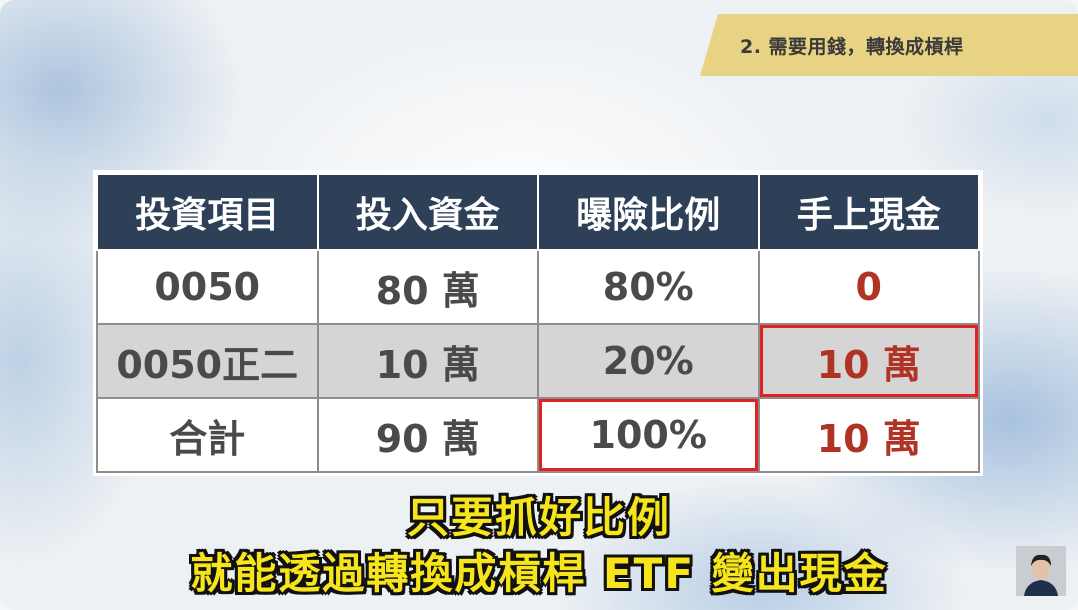 This screenshot has width=1078, height=610. I want to click on section-tag: 2. 需要用錢，轉換成槓桿, so click(889, 45).